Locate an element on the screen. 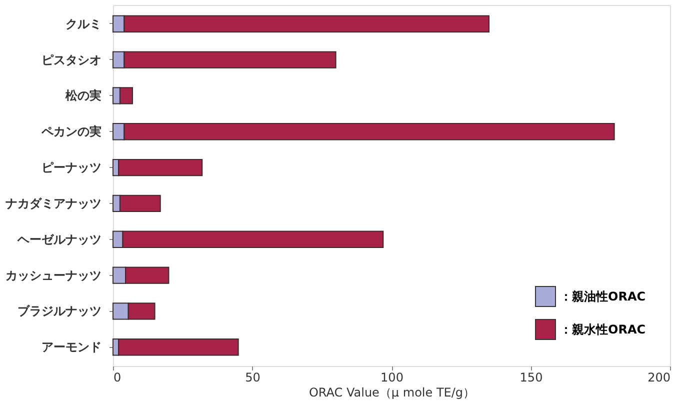 The width and height of the screenshot is (676, 403). x-tick-label: 0 is located at coordinates (118, 377).